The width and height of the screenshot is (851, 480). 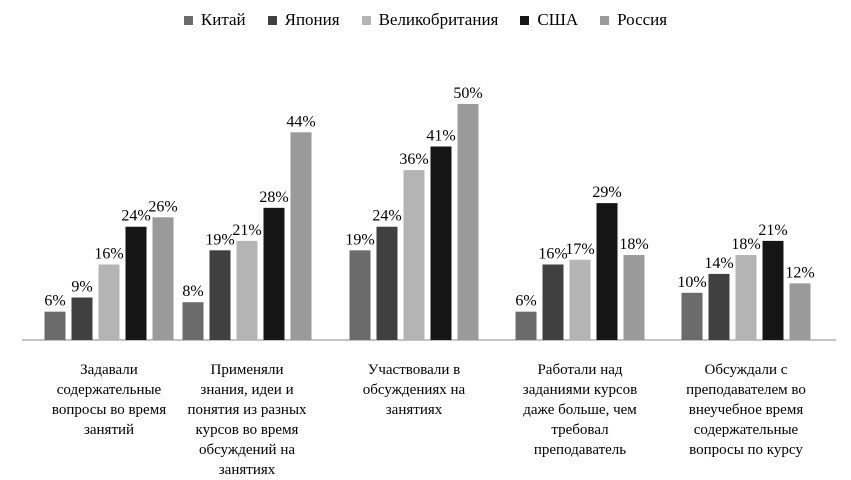 I want to click on category-label-line: понятия из разных, so click(x=247, y=410).